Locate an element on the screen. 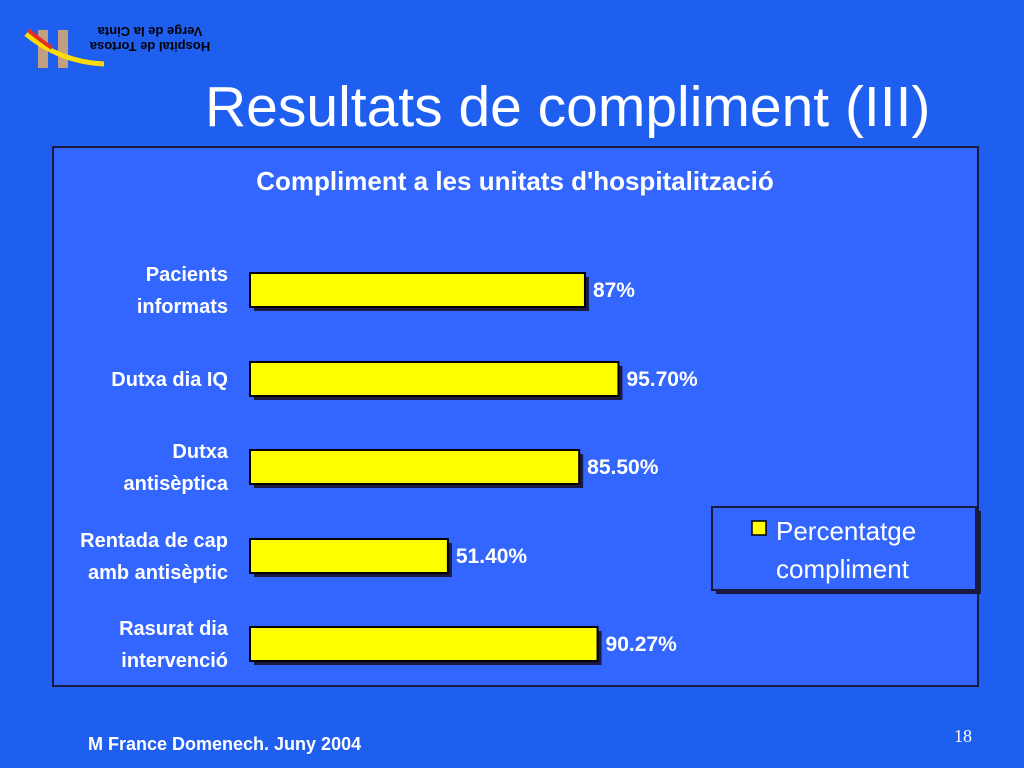  category-label: Dutxa dia IQ is located at coordinates (169, 380).